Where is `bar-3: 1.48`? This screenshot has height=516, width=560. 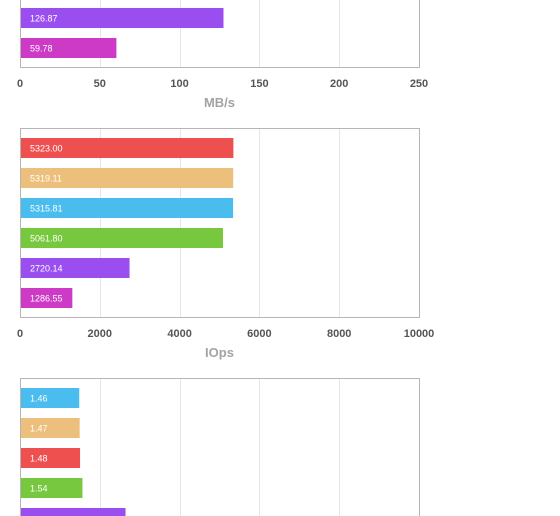
bar-3: 1.48 is located at coordinates (51, 458).